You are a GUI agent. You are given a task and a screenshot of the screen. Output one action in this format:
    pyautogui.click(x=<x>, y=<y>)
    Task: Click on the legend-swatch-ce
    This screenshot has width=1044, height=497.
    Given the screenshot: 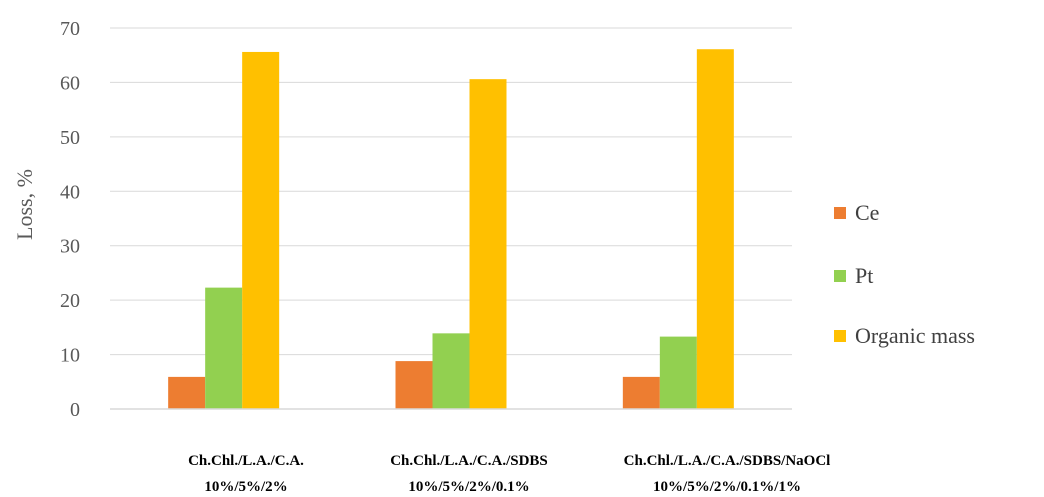 What is the action you would take?
    pyautogui.click(x=840, y=213)
    